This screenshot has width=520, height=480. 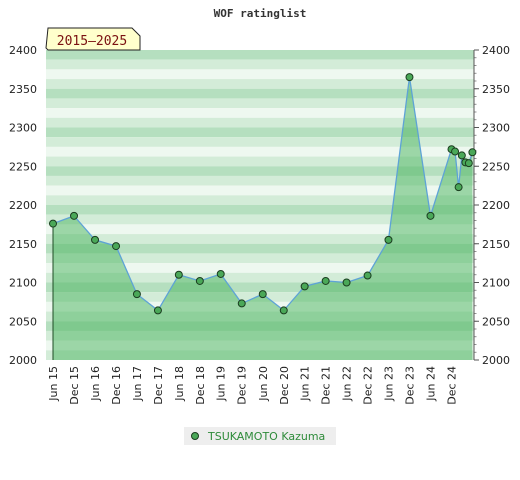 I want to click on x-tick-label: Dec 15, so click(x=74, y=385).